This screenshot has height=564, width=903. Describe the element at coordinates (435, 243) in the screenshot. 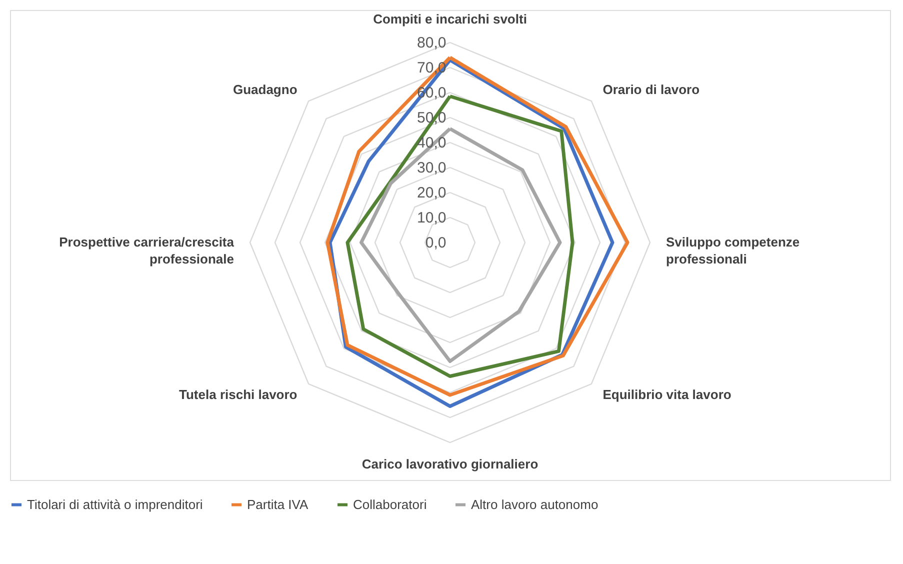

I see `y-tick-label: 0,0` at that location.